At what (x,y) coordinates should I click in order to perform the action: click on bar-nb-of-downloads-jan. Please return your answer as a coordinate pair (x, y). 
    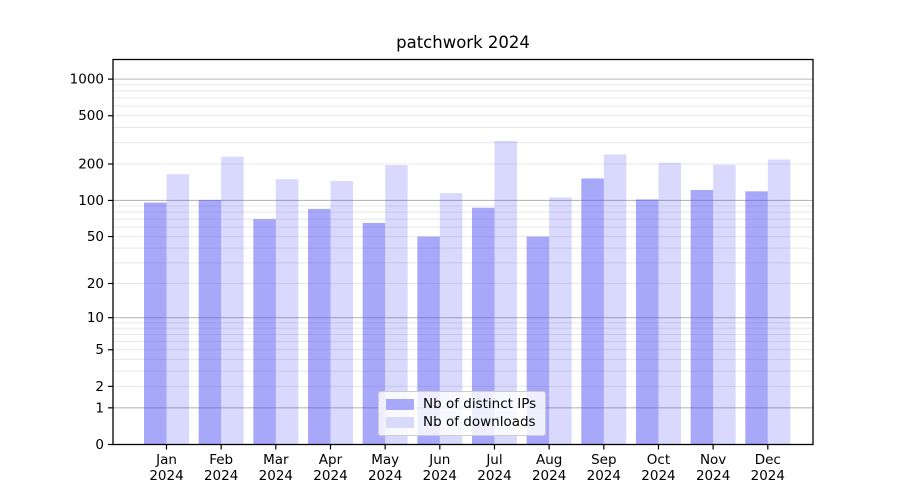
    Looking at the image, I should click on (177, 309).